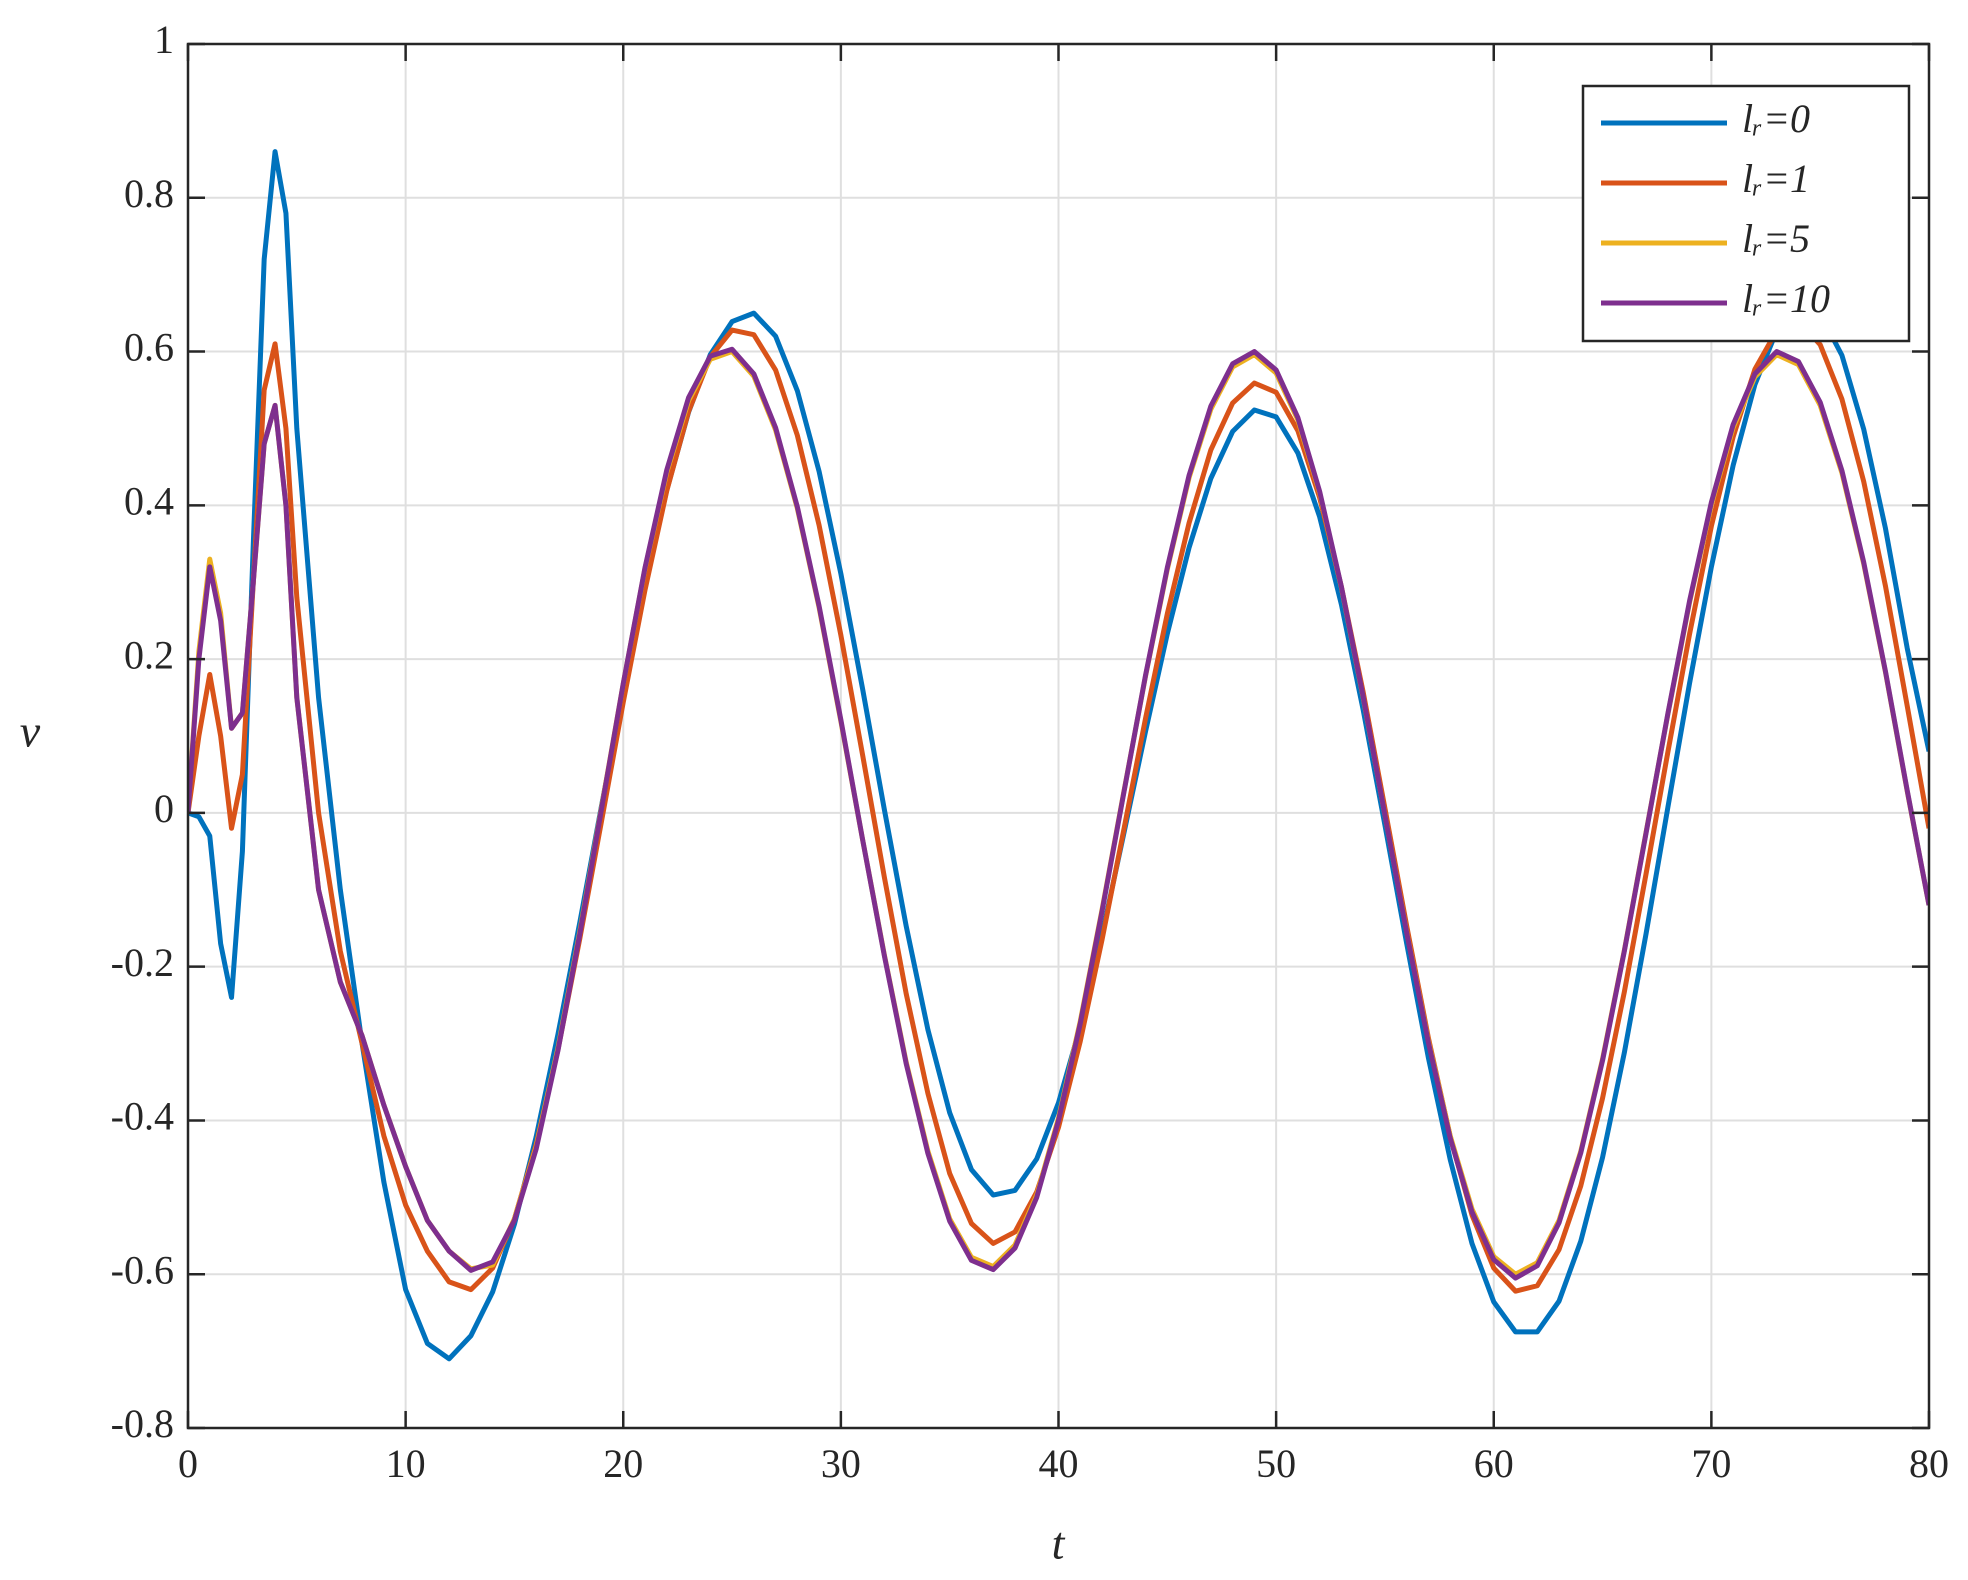 Image resolution: width=1968 pixels, height=1580 pixels. What do you see at coordinates (1776, 238) in the screenshot?
I see `legend-label: lᵣ=5` at bounding box center [1776, 238].